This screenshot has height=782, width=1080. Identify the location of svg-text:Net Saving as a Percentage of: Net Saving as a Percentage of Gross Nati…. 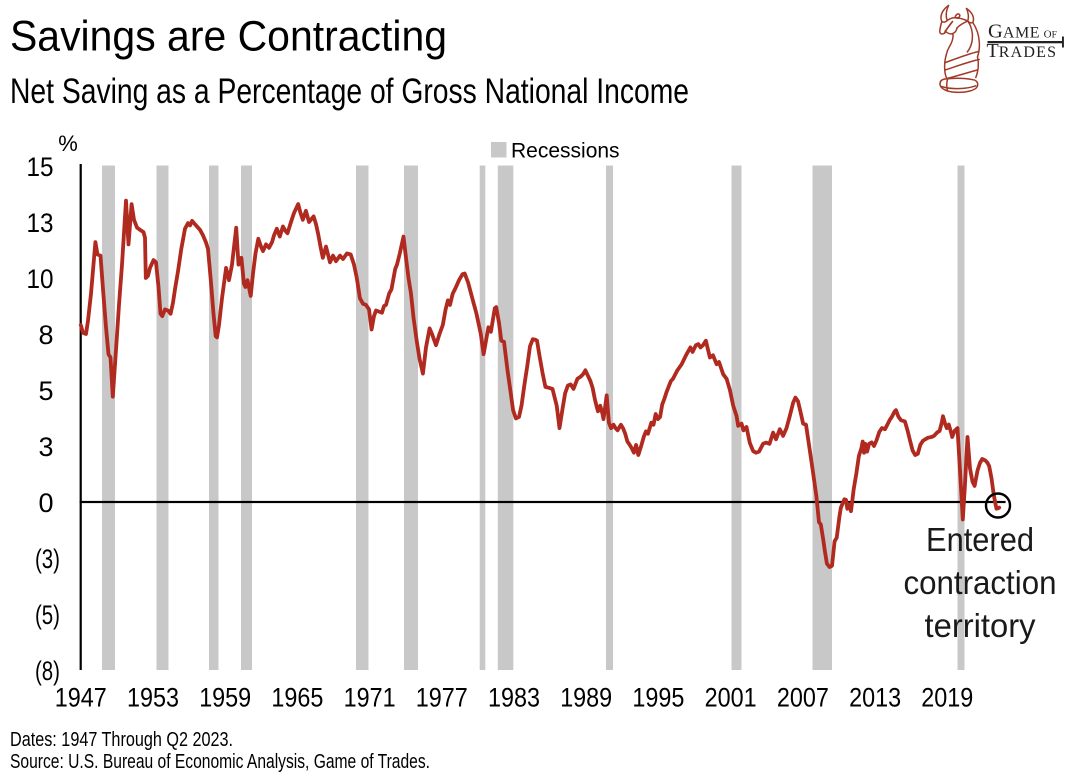
(349, 91).